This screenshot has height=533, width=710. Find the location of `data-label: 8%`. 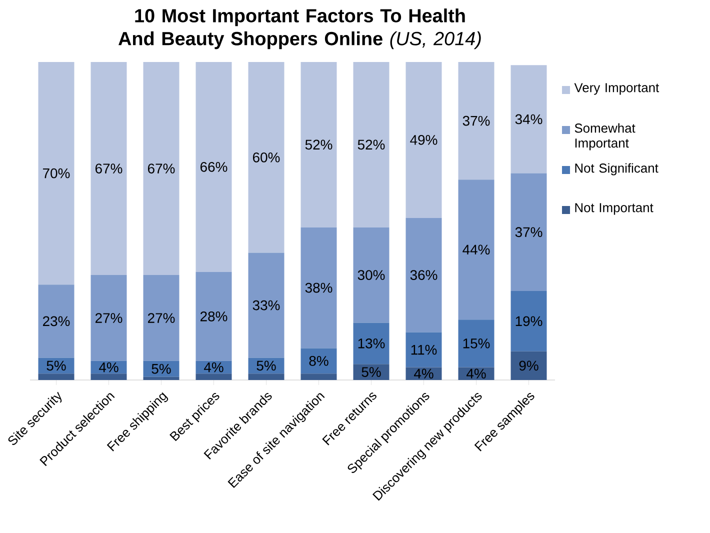

data-label: 8% is located at coordinates (318, 361).